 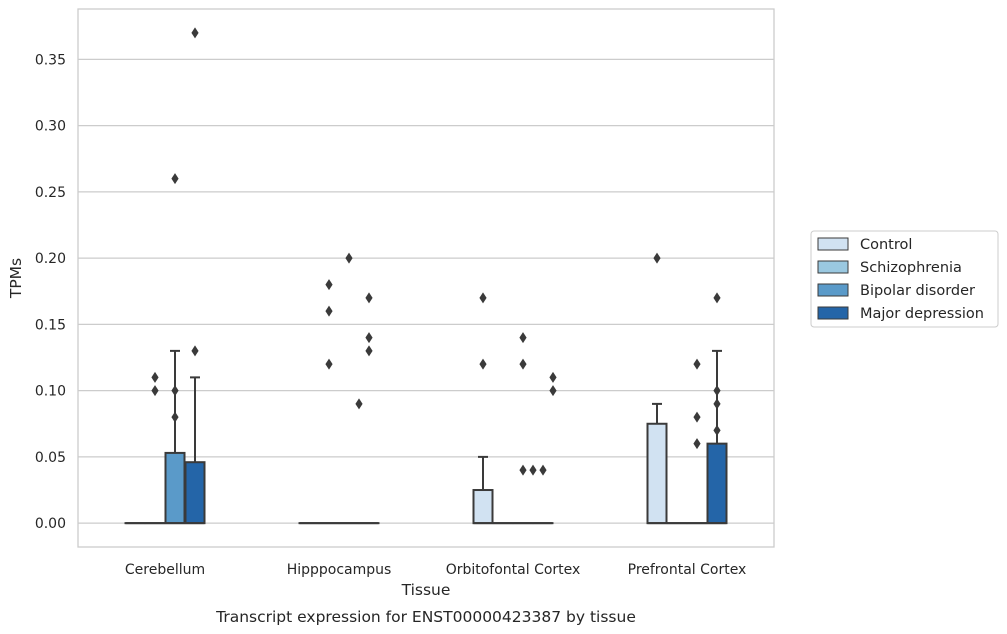 What do you see at coordinates (513, 570) in the screenshot?
I see `x-tick-label: Orbitofontal Cortex` at bounding box center [513, 570].